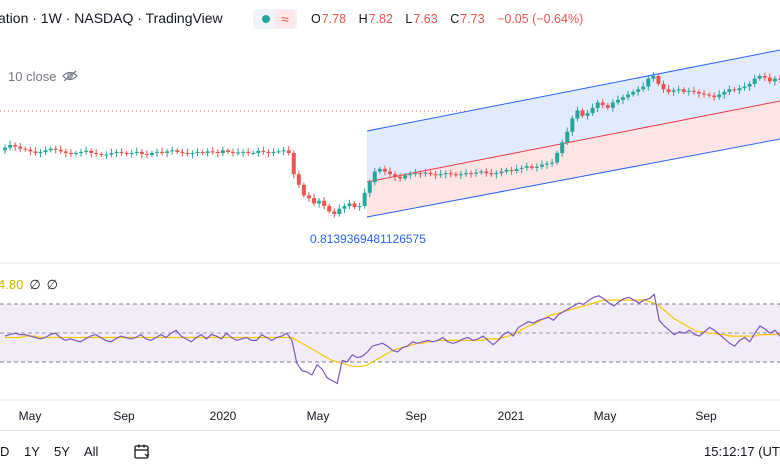 The image size is (780, 471). Describe the element at coordinates (368, 239) in the screenshot. I see `channel-value-label: 0.8139369481126575` at that location.